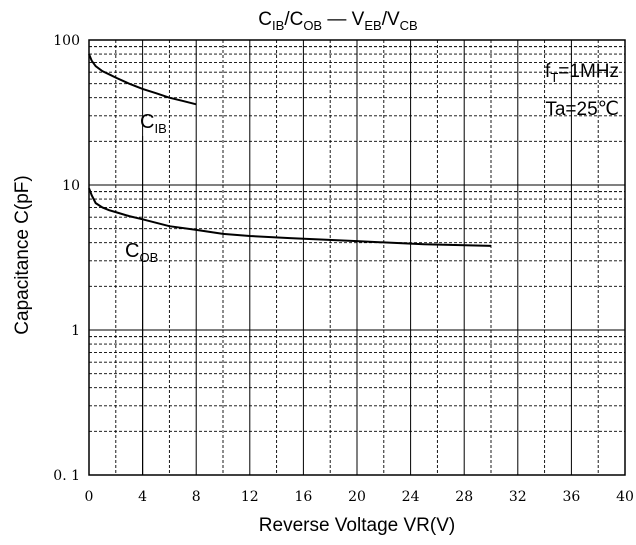 This screenshot has width=636, height=545. What do you see at coordinates (250, 497) in the screenshot?
I see `x-tick-label-12: 12` at bounding box center [250, 497].